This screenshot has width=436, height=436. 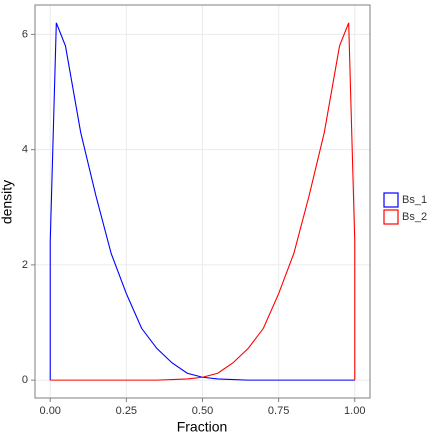 What do you see at coordinates (414, 200) in the screenshot?
I see `legend-label: Bs_1` at bounding box center [414, 200].